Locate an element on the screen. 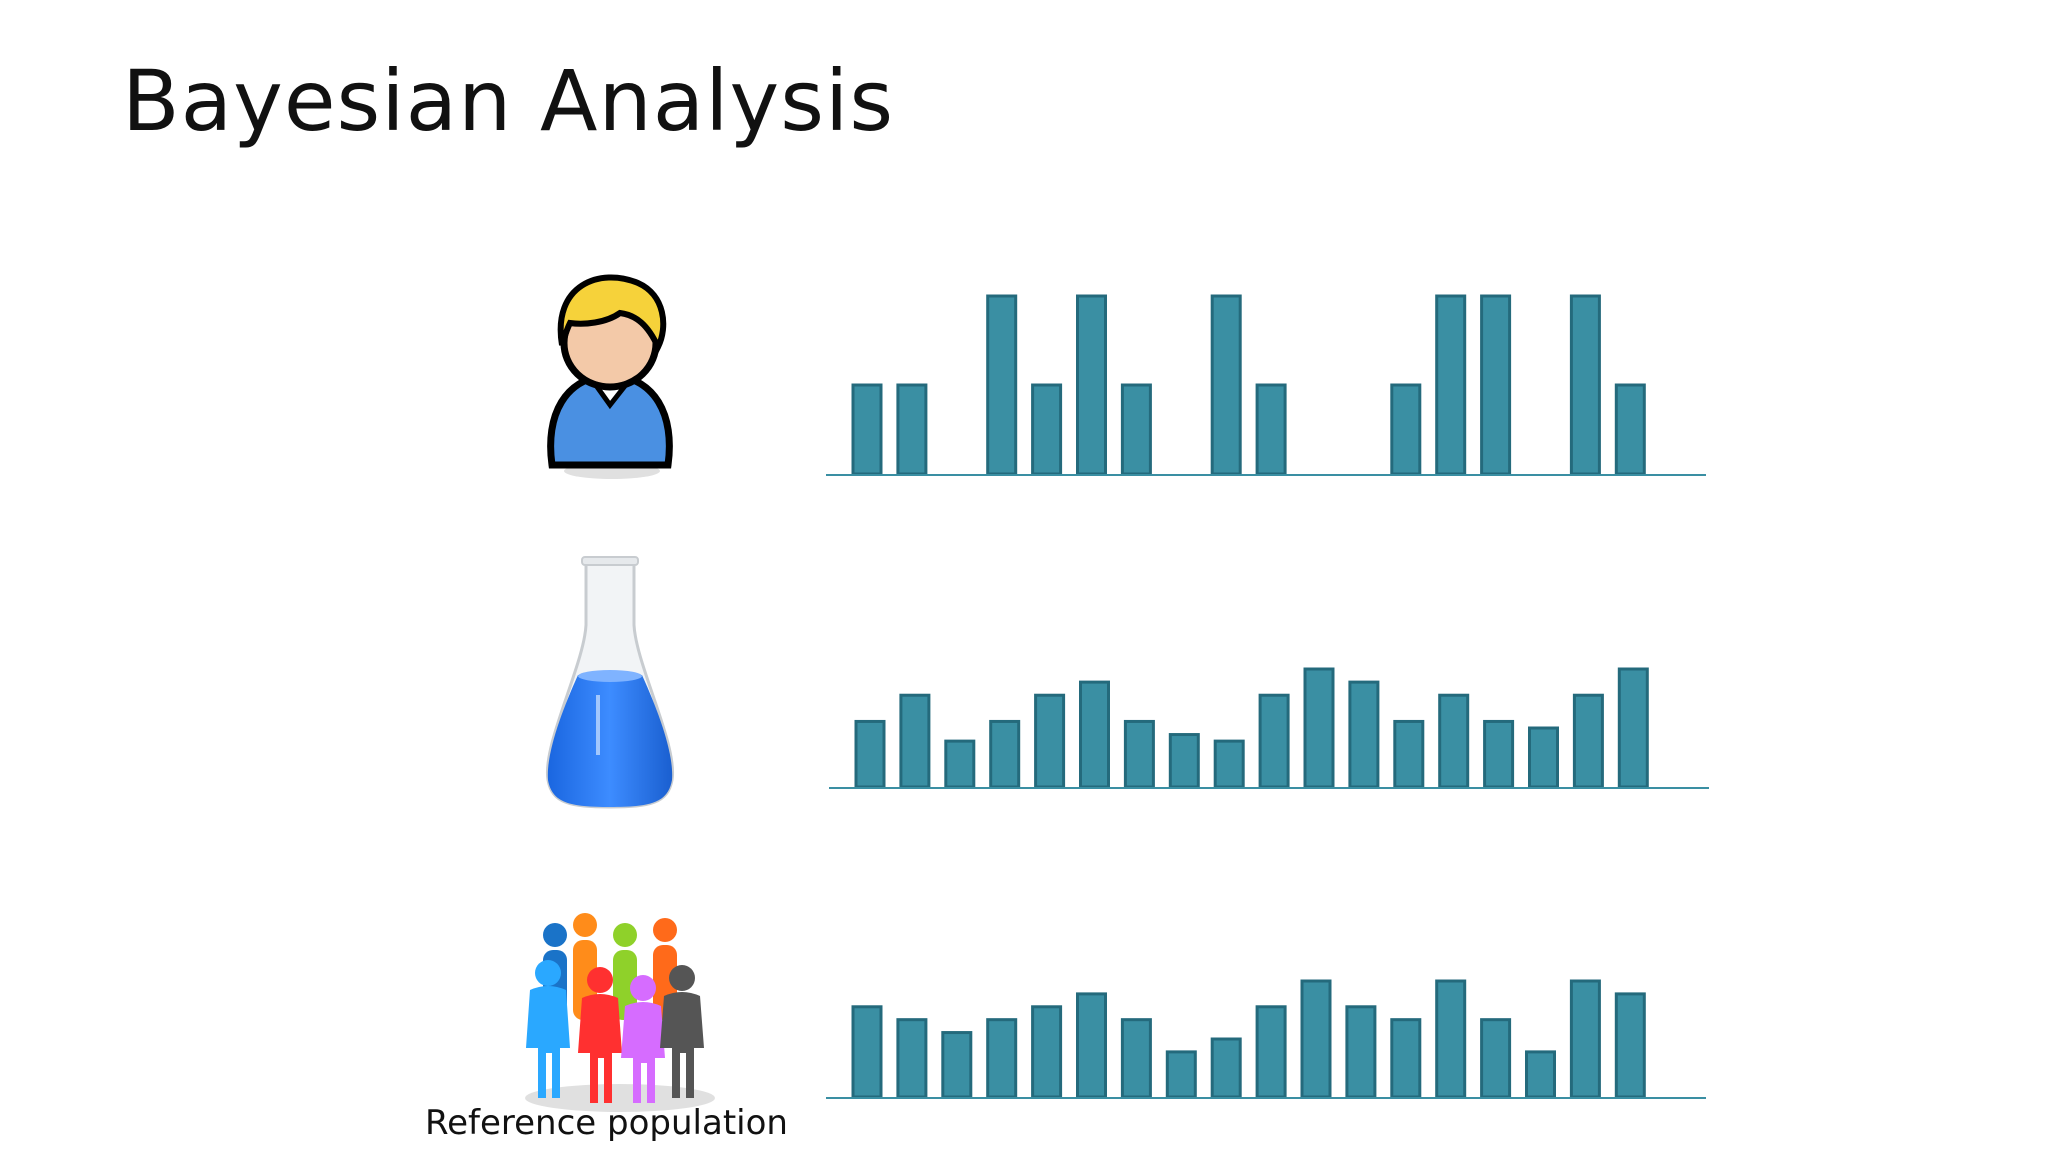 This screenshot has height=1152, width=2048. bar-chart-person is located at coordinates (1266, 385).